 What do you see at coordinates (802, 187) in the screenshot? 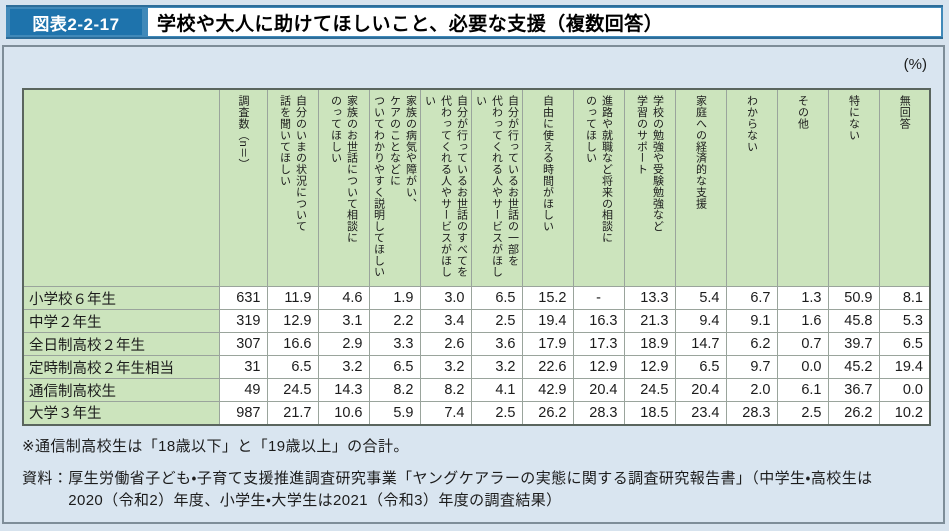
I see `column-header: その他` at bounding box center [802, 187].